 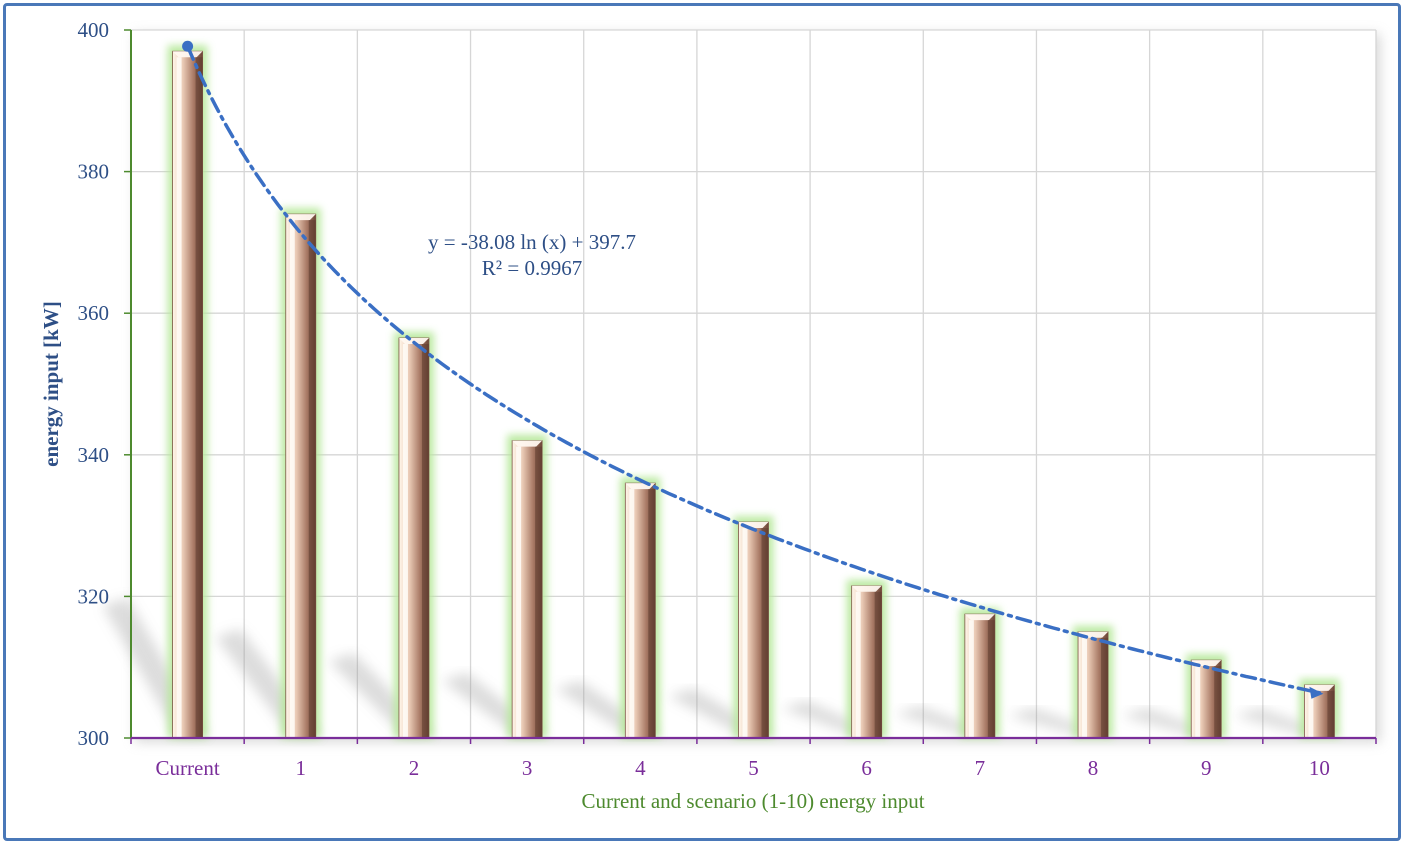 What do you see at coordinates (51, 384) in the screenshot?
I see `y-axis-title: energy input [kW]` at bounding box center [51, 384].